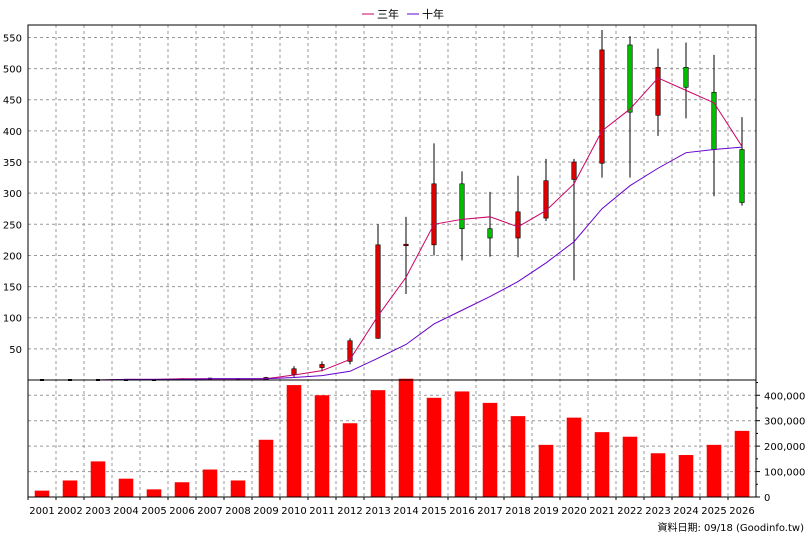 This screenshot has height=544, width=808. Describe the element at coordinates (125, 511) in the screenshot. I see `x-tick-label: 2004` at that location.